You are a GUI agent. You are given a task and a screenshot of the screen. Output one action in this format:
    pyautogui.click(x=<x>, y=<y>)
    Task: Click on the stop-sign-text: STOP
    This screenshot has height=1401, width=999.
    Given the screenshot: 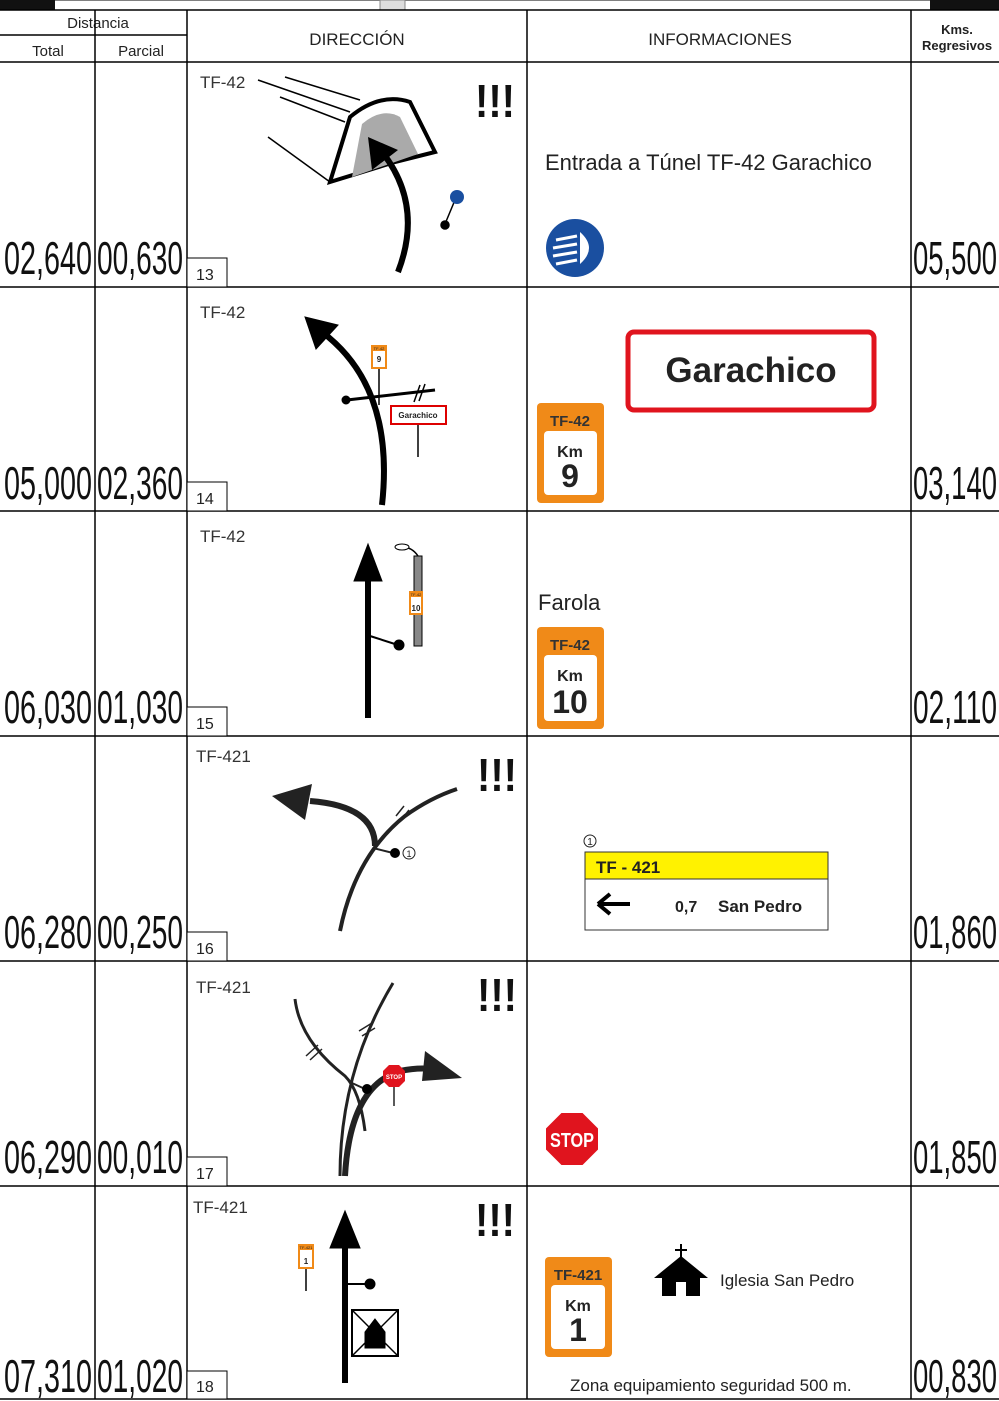 What is the action you would take?
    pyautogui.click(x=572, y=1141)
    